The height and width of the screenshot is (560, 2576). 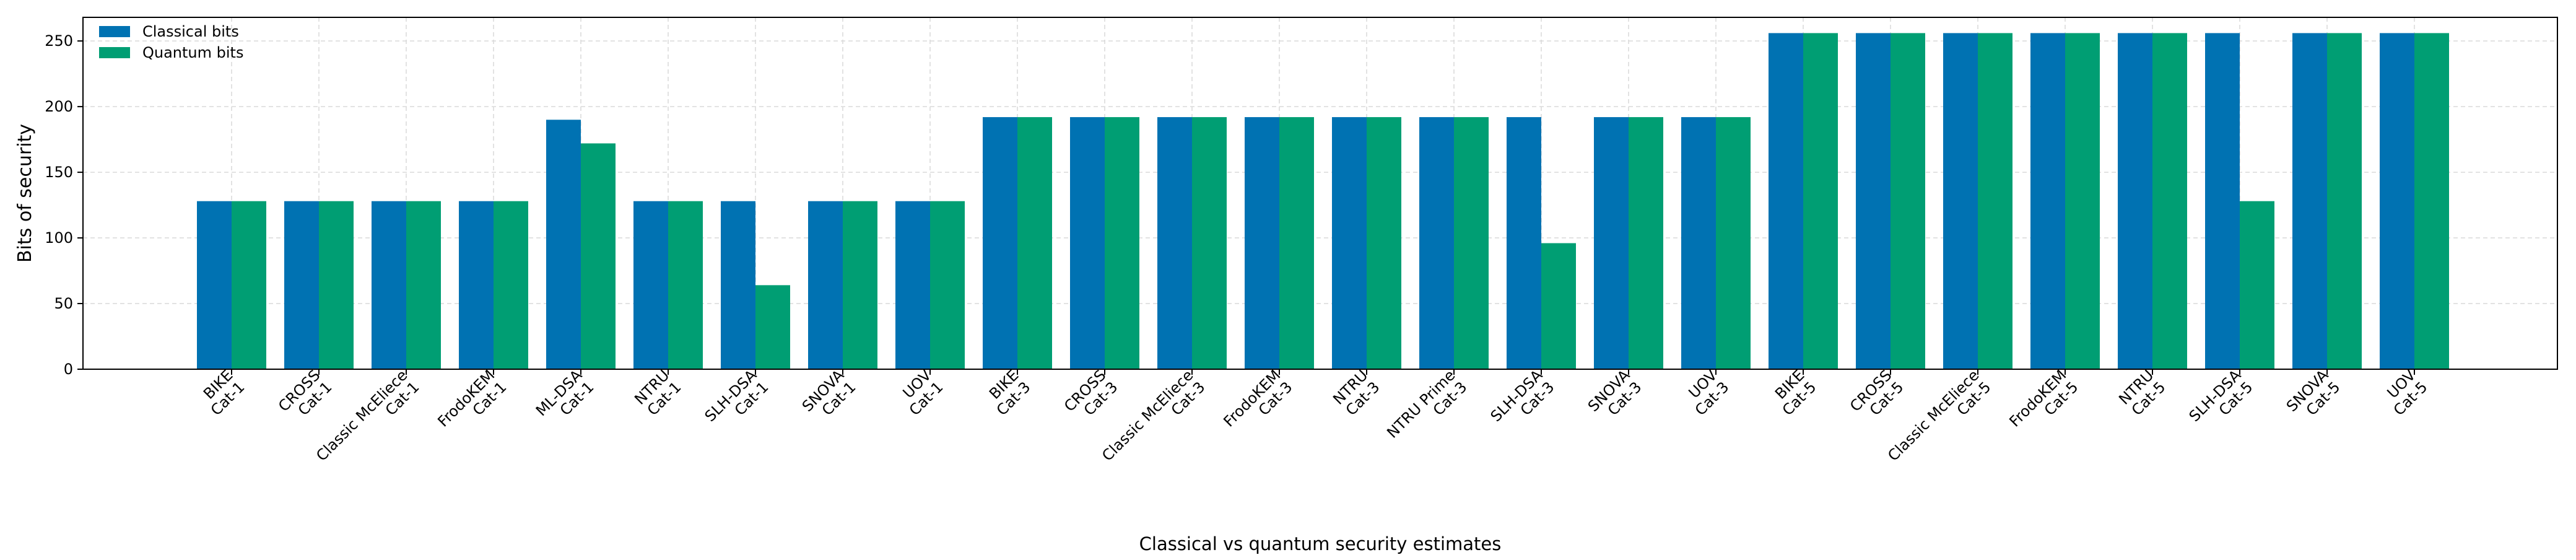 What do you see at coordinates (59, 238) in the screenshot?
I see `y-tick-label: 100` at bounding box center [59, 238].